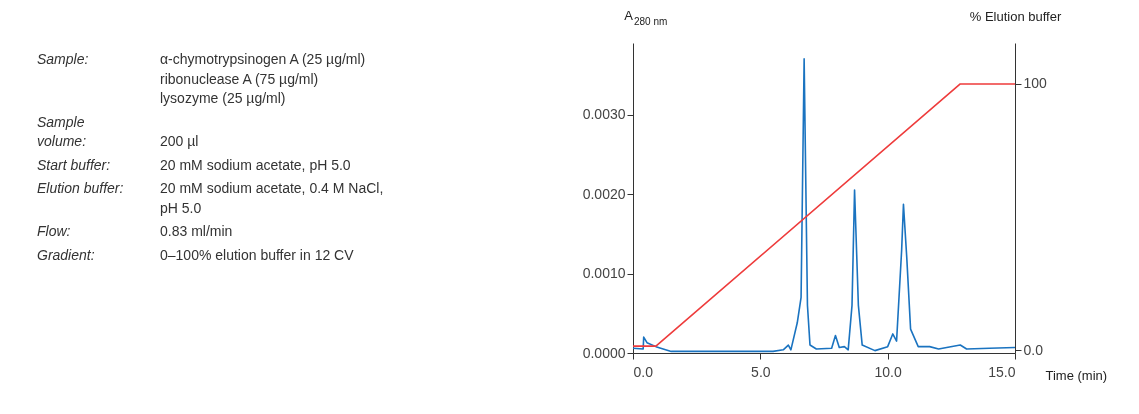  I want to click on y2-tick-label: 100, so click(1035, 83).